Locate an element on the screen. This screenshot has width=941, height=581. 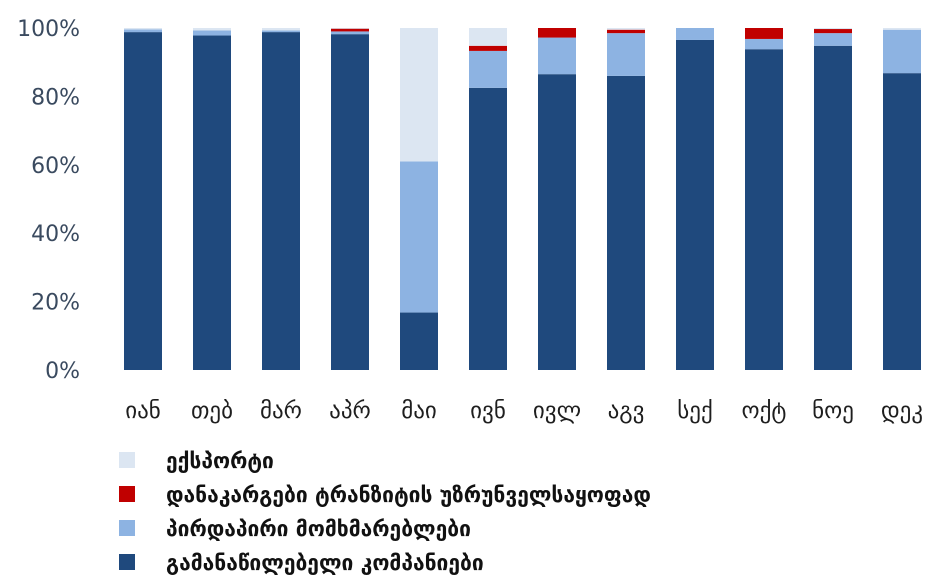
legend-item: პირდაპირი მომხმარებლები is located at coordinates (295, 529).